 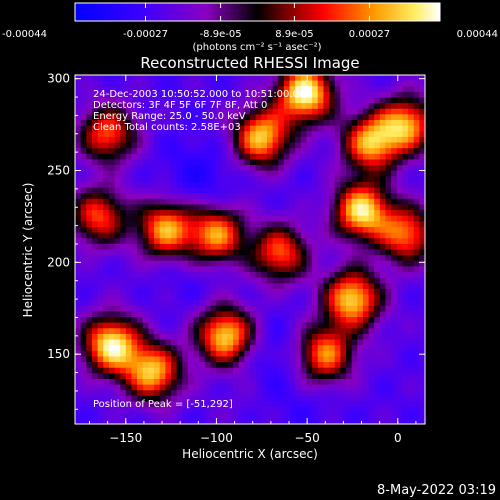 What do you see at coordinates (167, 127) in the screenshot?
I see `annotation-clean-counts: Clean Total counts: 2.58E+03` at bounding box center [167, 127].